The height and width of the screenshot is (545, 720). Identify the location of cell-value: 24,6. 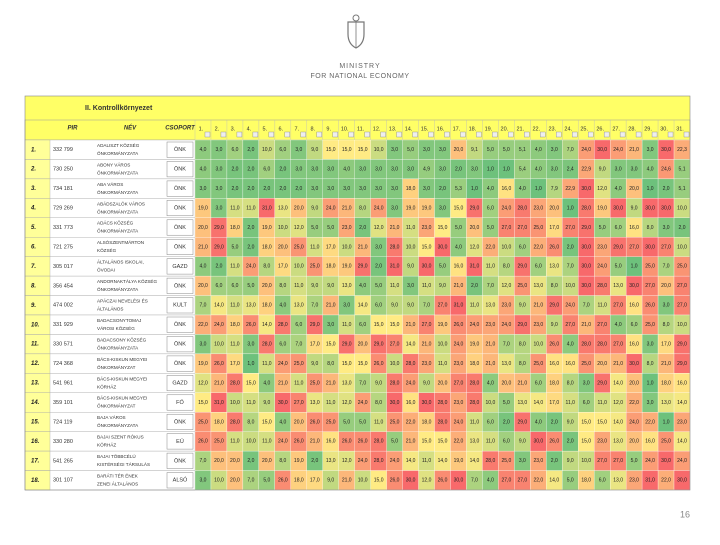
(666, 169).